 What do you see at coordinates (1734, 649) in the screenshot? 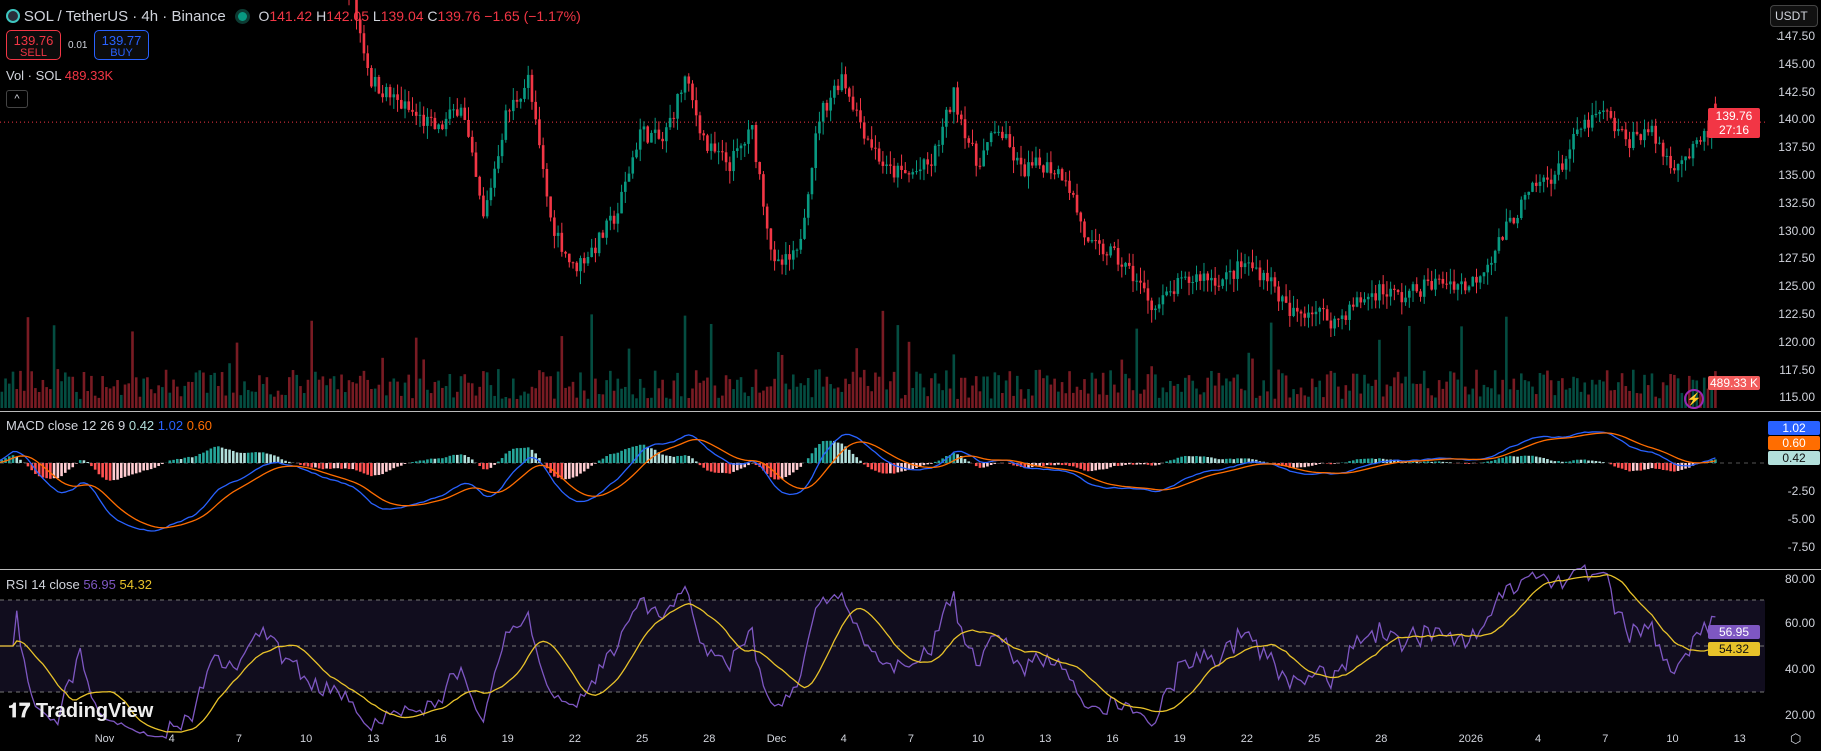
I see `rsi-ma-tag: 54.32` at bounding box center [1734, 649].